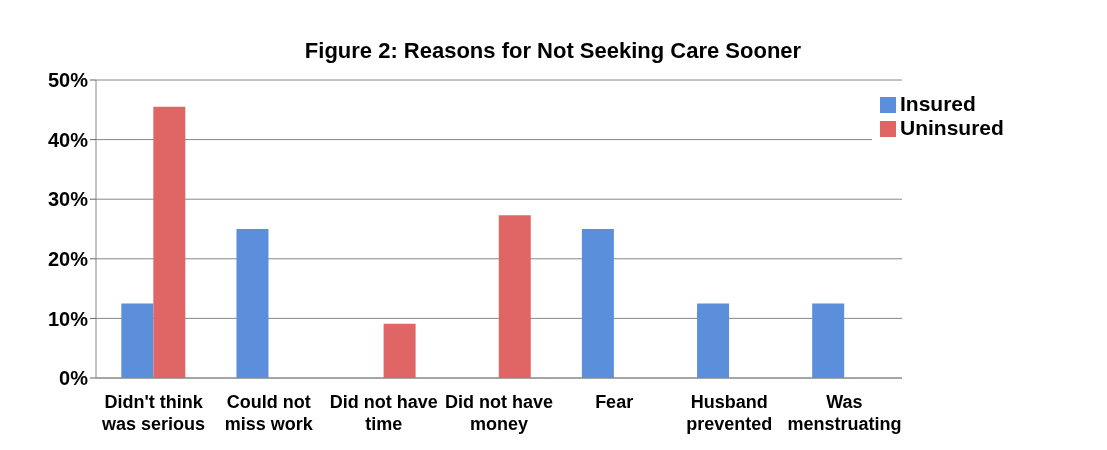 This screenshot has height=450, width=1107. I want to click on legend-label: Uninsured, so click(952, 127).